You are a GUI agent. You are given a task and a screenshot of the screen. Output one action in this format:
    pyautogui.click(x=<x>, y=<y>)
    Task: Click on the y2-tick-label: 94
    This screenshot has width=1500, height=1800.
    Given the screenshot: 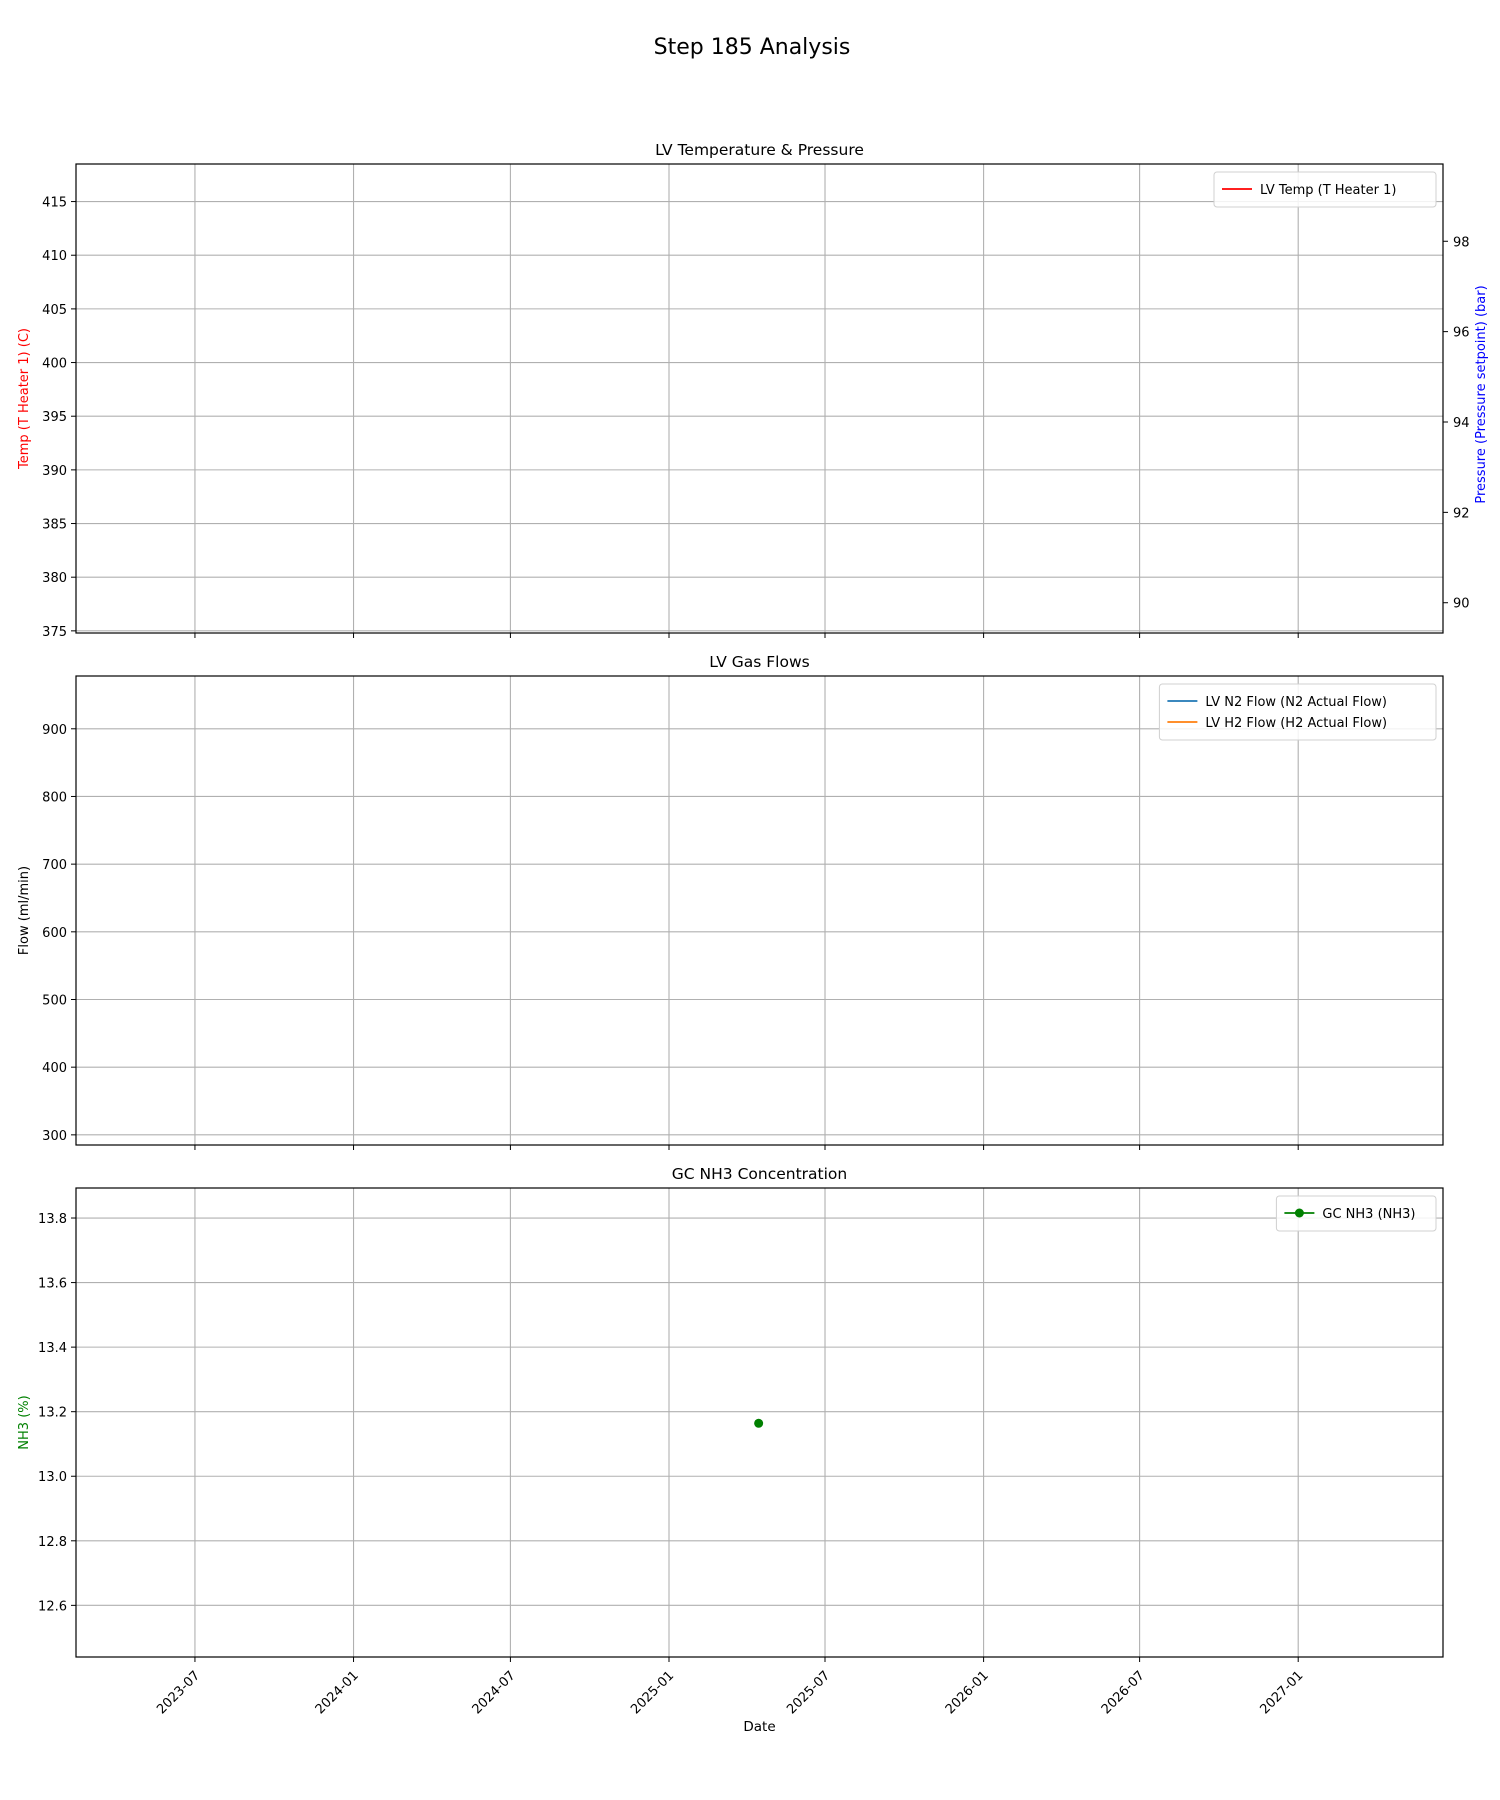 What is the action you would take?
    pyautogui.click(x=1461, y=423)
    